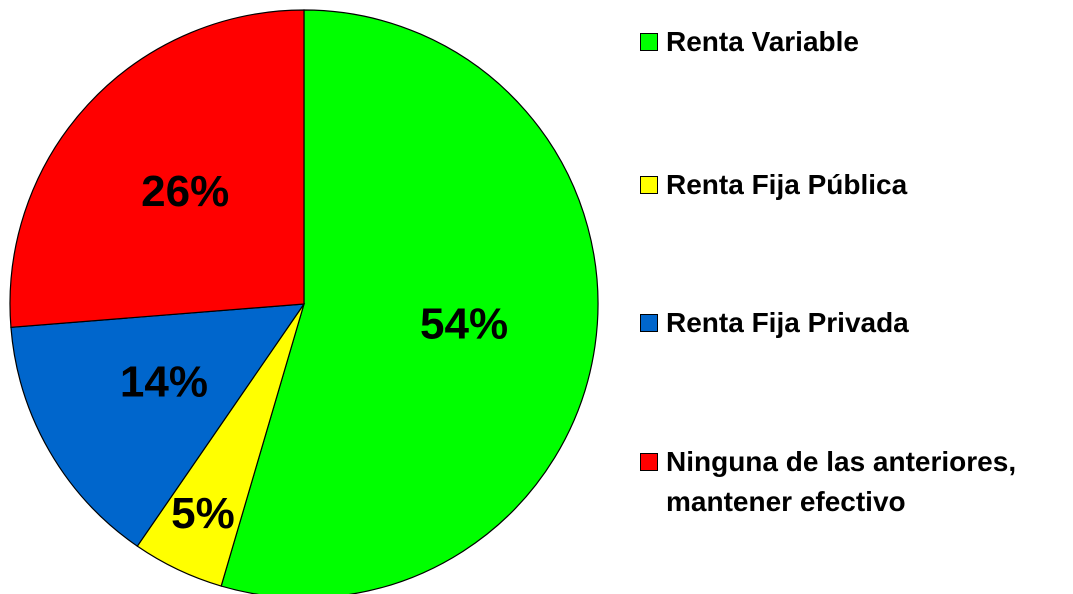  What do you see at coordinates (787, 322) in the screenshot?
I see `legend-label: Renta Fija Privada` at bounding box center [787, 322].